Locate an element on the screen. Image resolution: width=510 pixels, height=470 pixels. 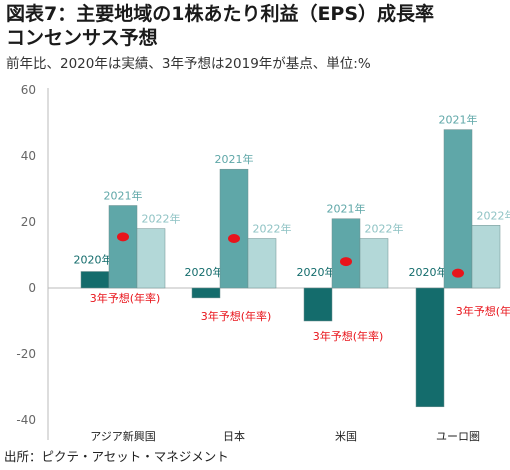
y-tick-label: -20 is located at coordinates (26, 354).